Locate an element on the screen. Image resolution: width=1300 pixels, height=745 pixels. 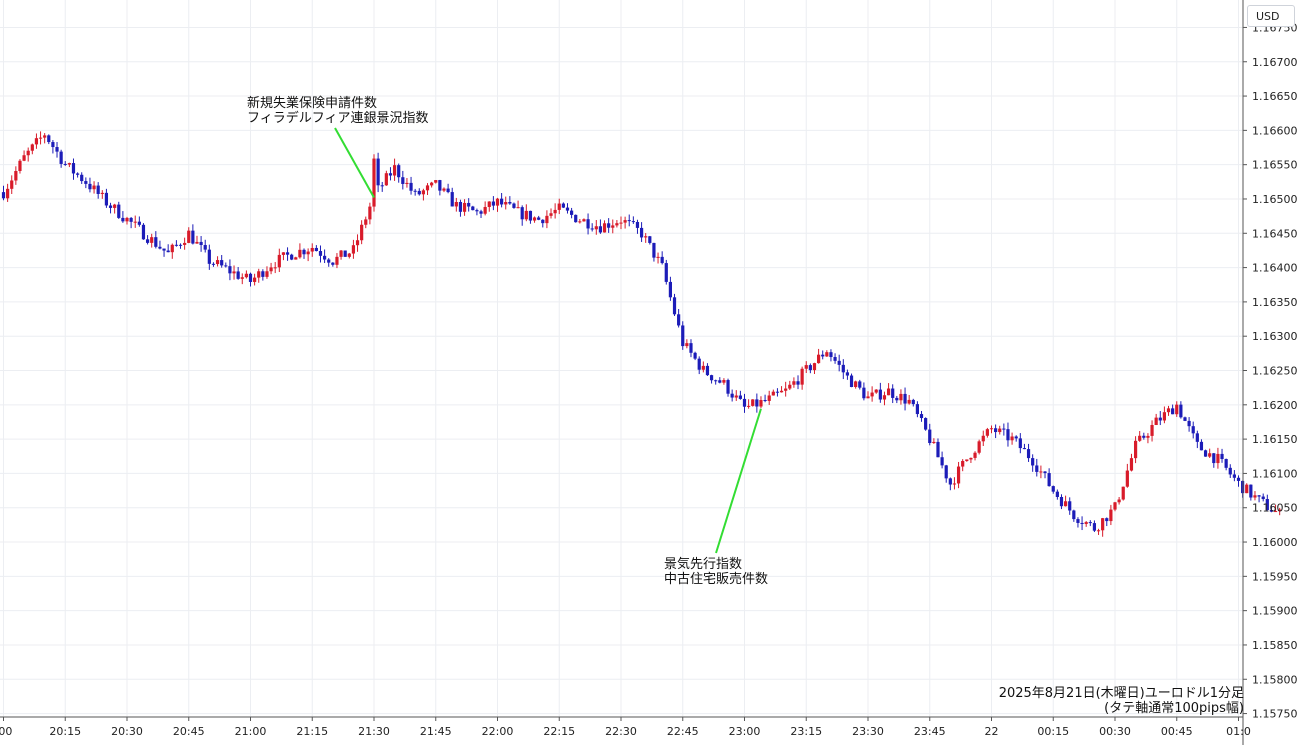
chart-caption-line1: 2025年8月21日(木曜日)ユーロドル1分足 is located at coordinates (1121, 693).